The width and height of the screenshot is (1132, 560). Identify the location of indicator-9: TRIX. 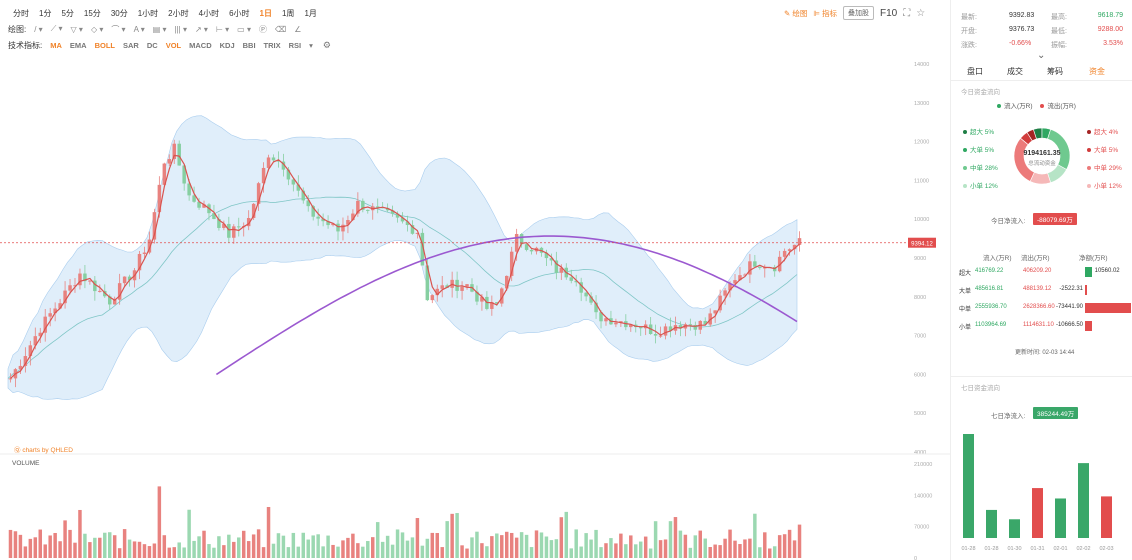
(272, 45).